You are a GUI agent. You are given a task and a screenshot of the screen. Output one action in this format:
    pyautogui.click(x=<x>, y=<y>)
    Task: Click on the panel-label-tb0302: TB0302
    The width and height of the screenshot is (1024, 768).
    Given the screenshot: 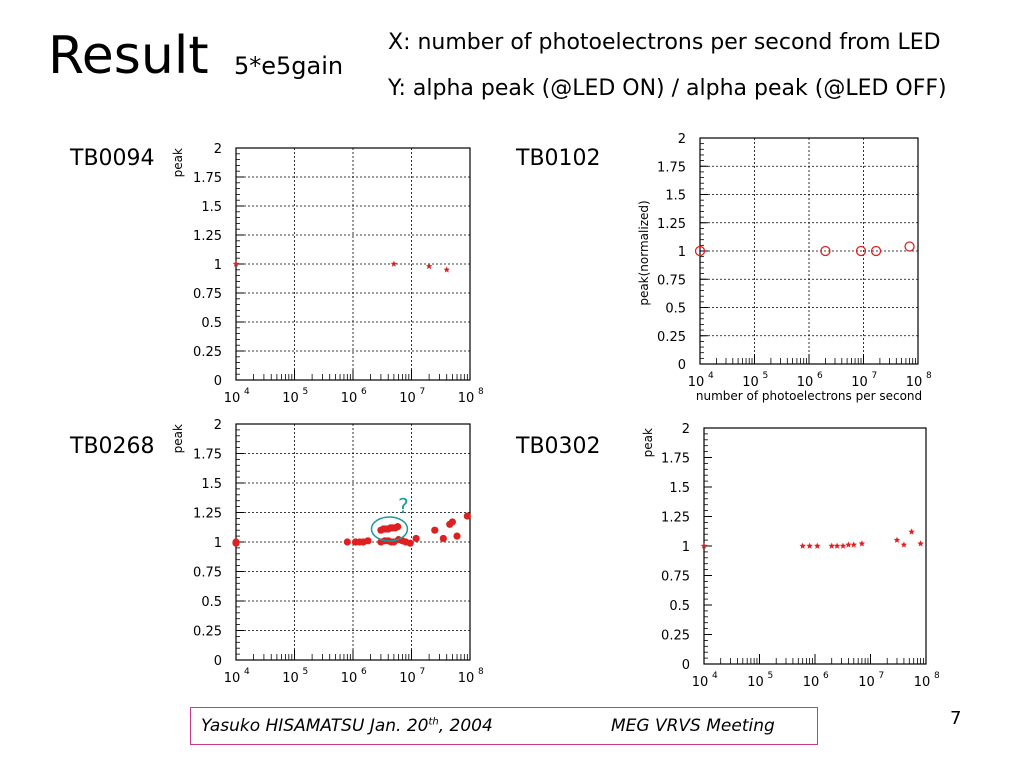 What is the action you would take?
    pyautogui.click(x=558, y=446)
    